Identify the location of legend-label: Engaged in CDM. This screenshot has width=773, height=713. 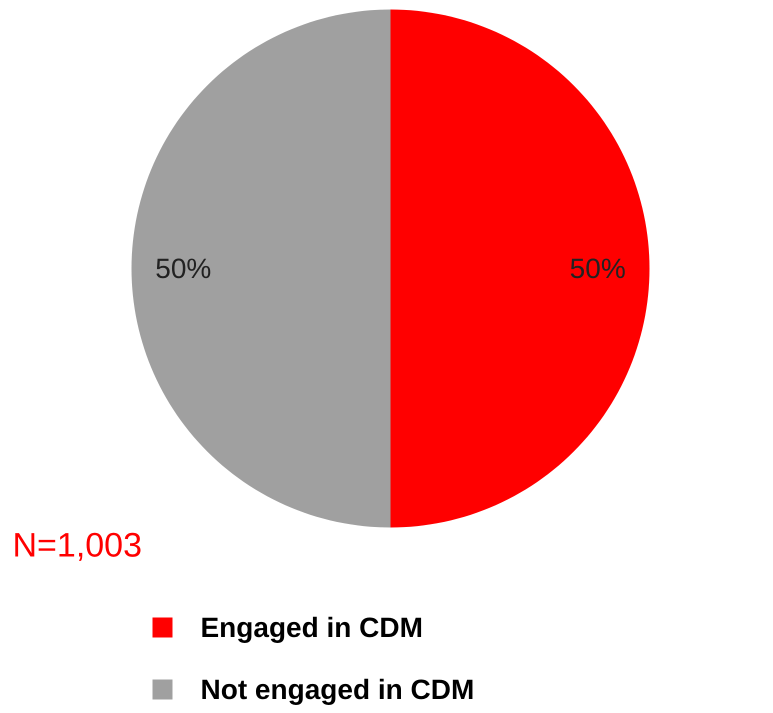
(311, 627).